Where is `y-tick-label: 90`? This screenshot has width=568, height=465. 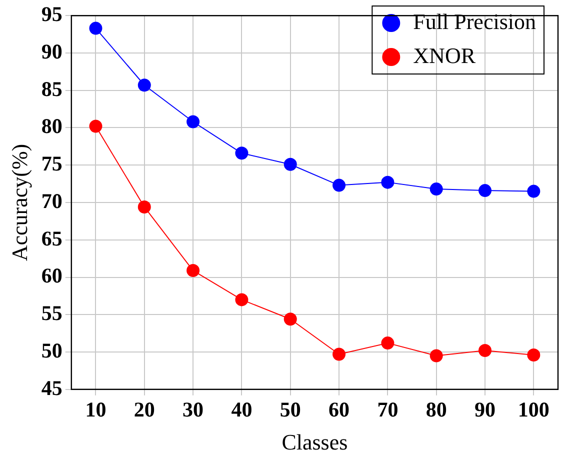 y-tick-label: 90 is located at coordinates (51, 51).